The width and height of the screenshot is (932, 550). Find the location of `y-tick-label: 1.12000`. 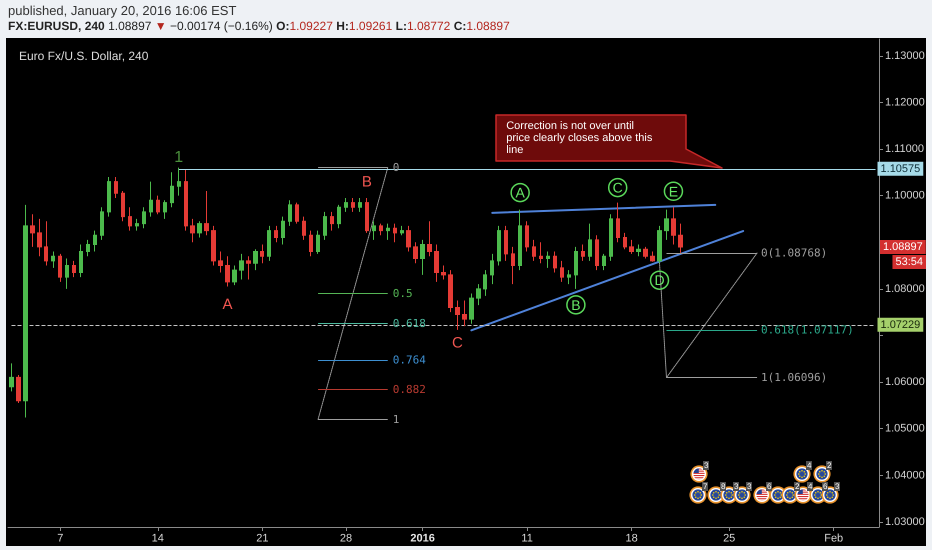

y-tick-label: 1.12000 is located at coordinates (905, 102).